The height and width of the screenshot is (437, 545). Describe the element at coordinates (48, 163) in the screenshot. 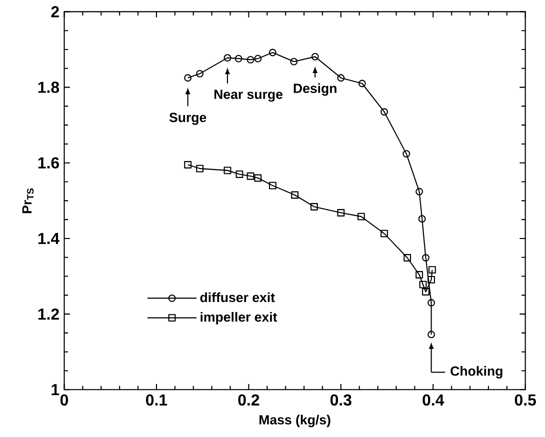

I see `y-tick-label: 1.6` at that location.